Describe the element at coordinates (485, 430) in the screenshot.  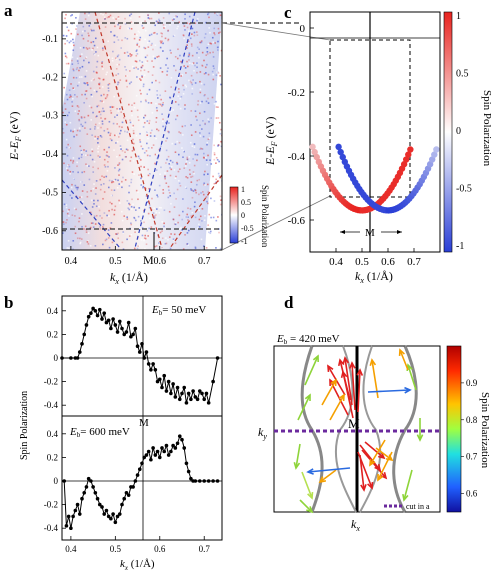
I see `panel-d-colorbar-label: Spin Polarization` at that location.